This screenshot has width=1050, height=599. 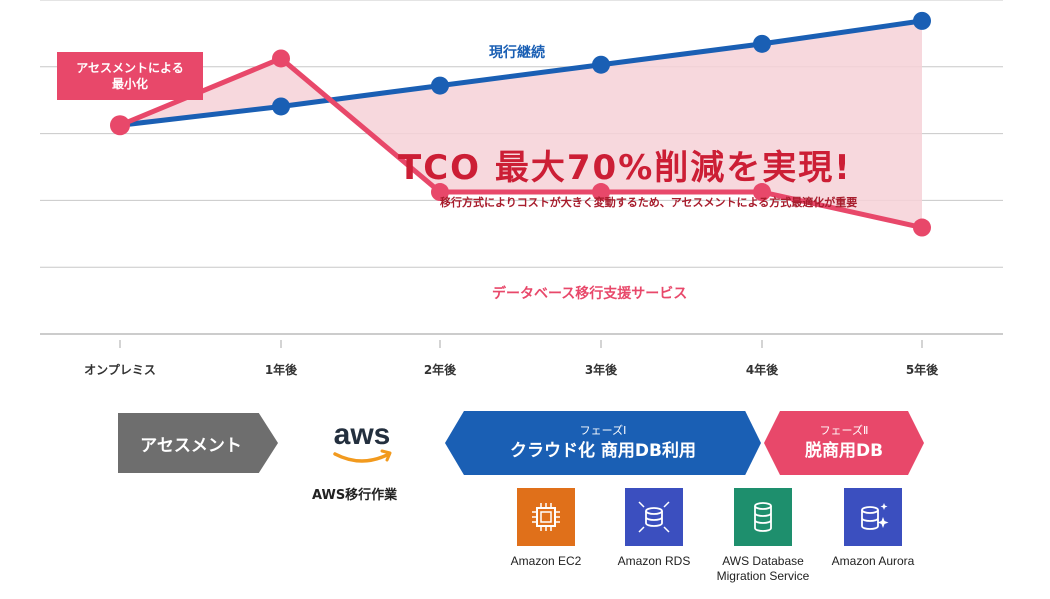 What do you see at coordinates (120, 370) in the screenshot?
I see `x-tick-label: オンプレミス` at bounding box center [120, 370].